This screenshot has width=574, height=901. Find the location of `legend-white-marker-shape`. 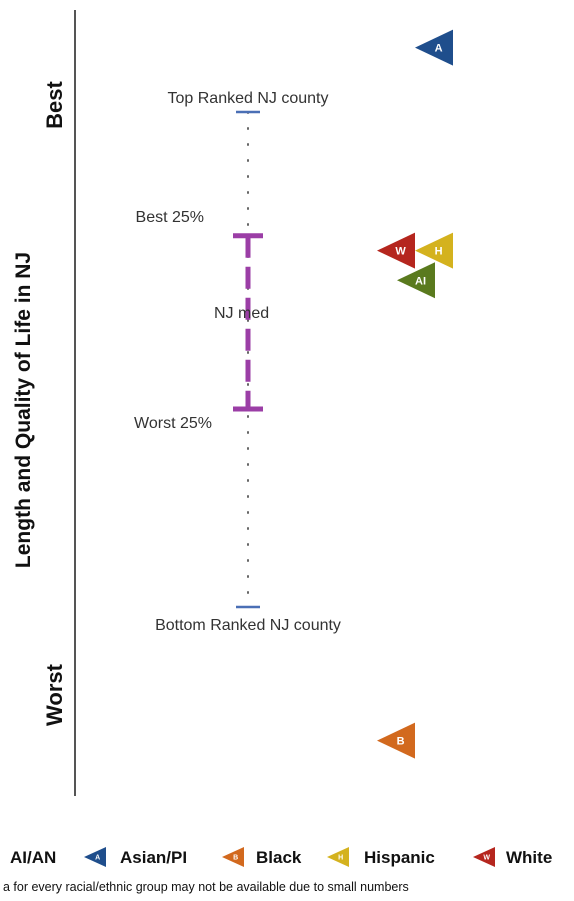

legend-white-marker-shape is located at coordinates (484, 857).